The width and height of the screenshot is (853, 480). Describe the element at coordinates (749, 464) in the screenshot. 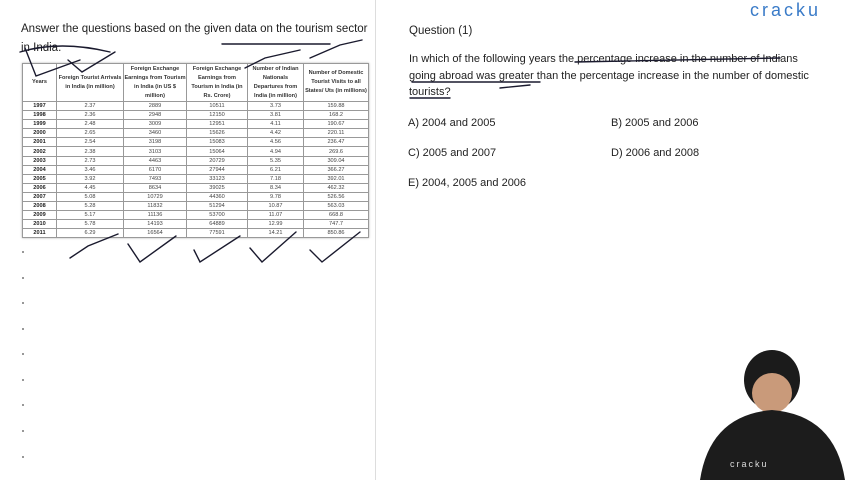

I see `shirt-logo: cracku` at that location.